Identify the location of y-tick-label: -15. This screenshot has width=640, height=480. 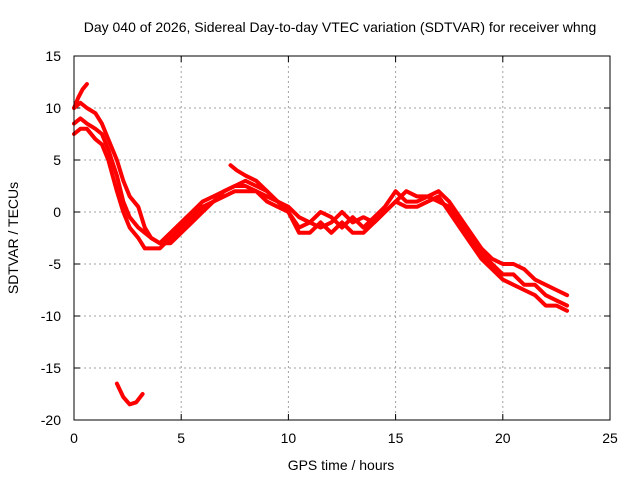
(51, 368).